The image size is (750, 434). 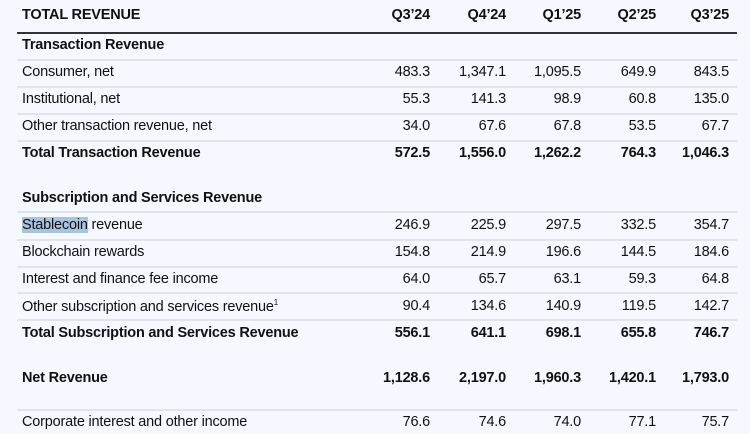 I want to click on column-header: Q4’24, so click(x=487, y=15).